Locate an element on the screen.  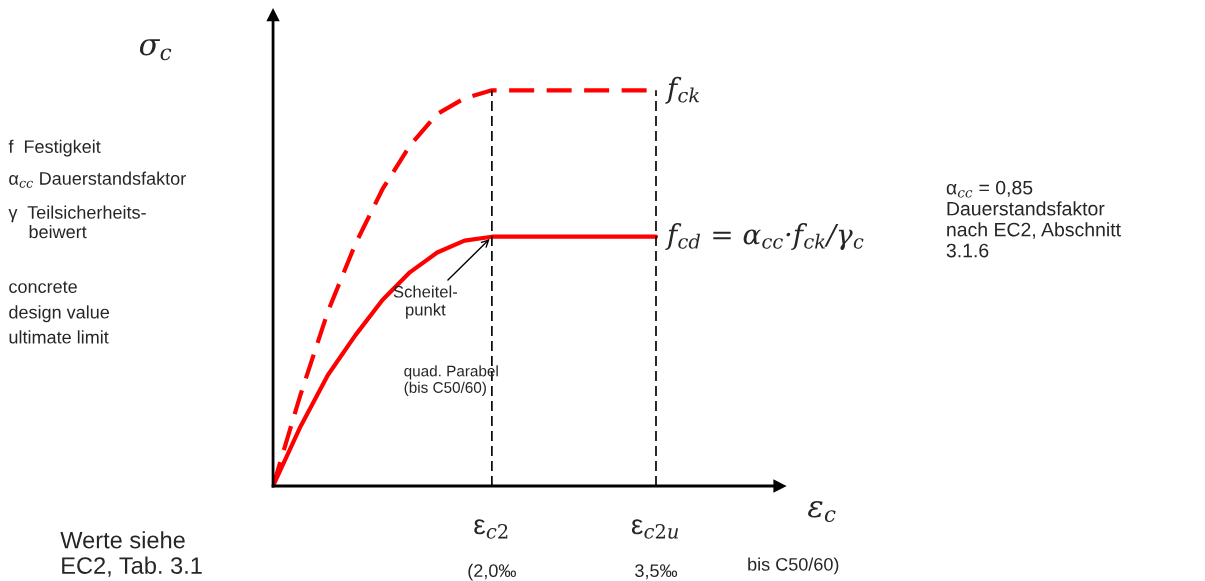
annotation: Scheitel- punkt is located at coordinates (425, 302).